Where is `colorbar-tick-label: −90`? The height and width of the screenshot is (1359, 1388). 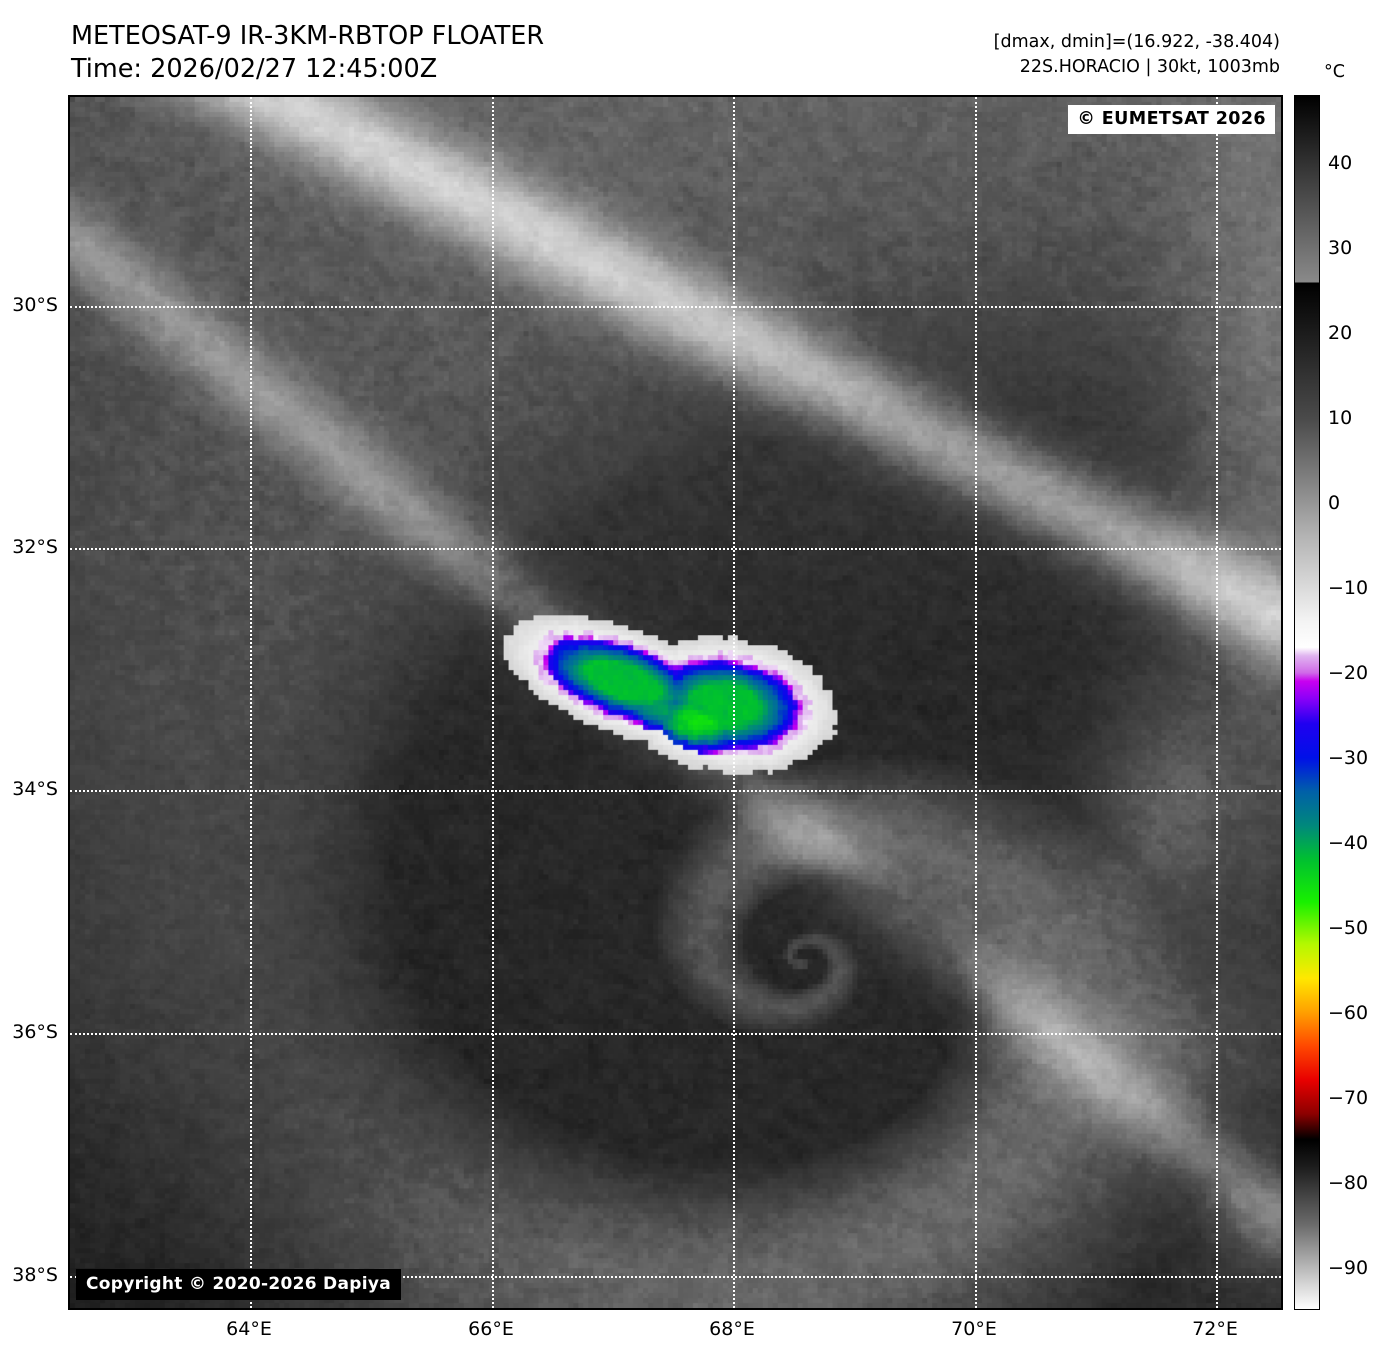 colorbar-tick-label: −90 is located at coordinates (1348, 1267).